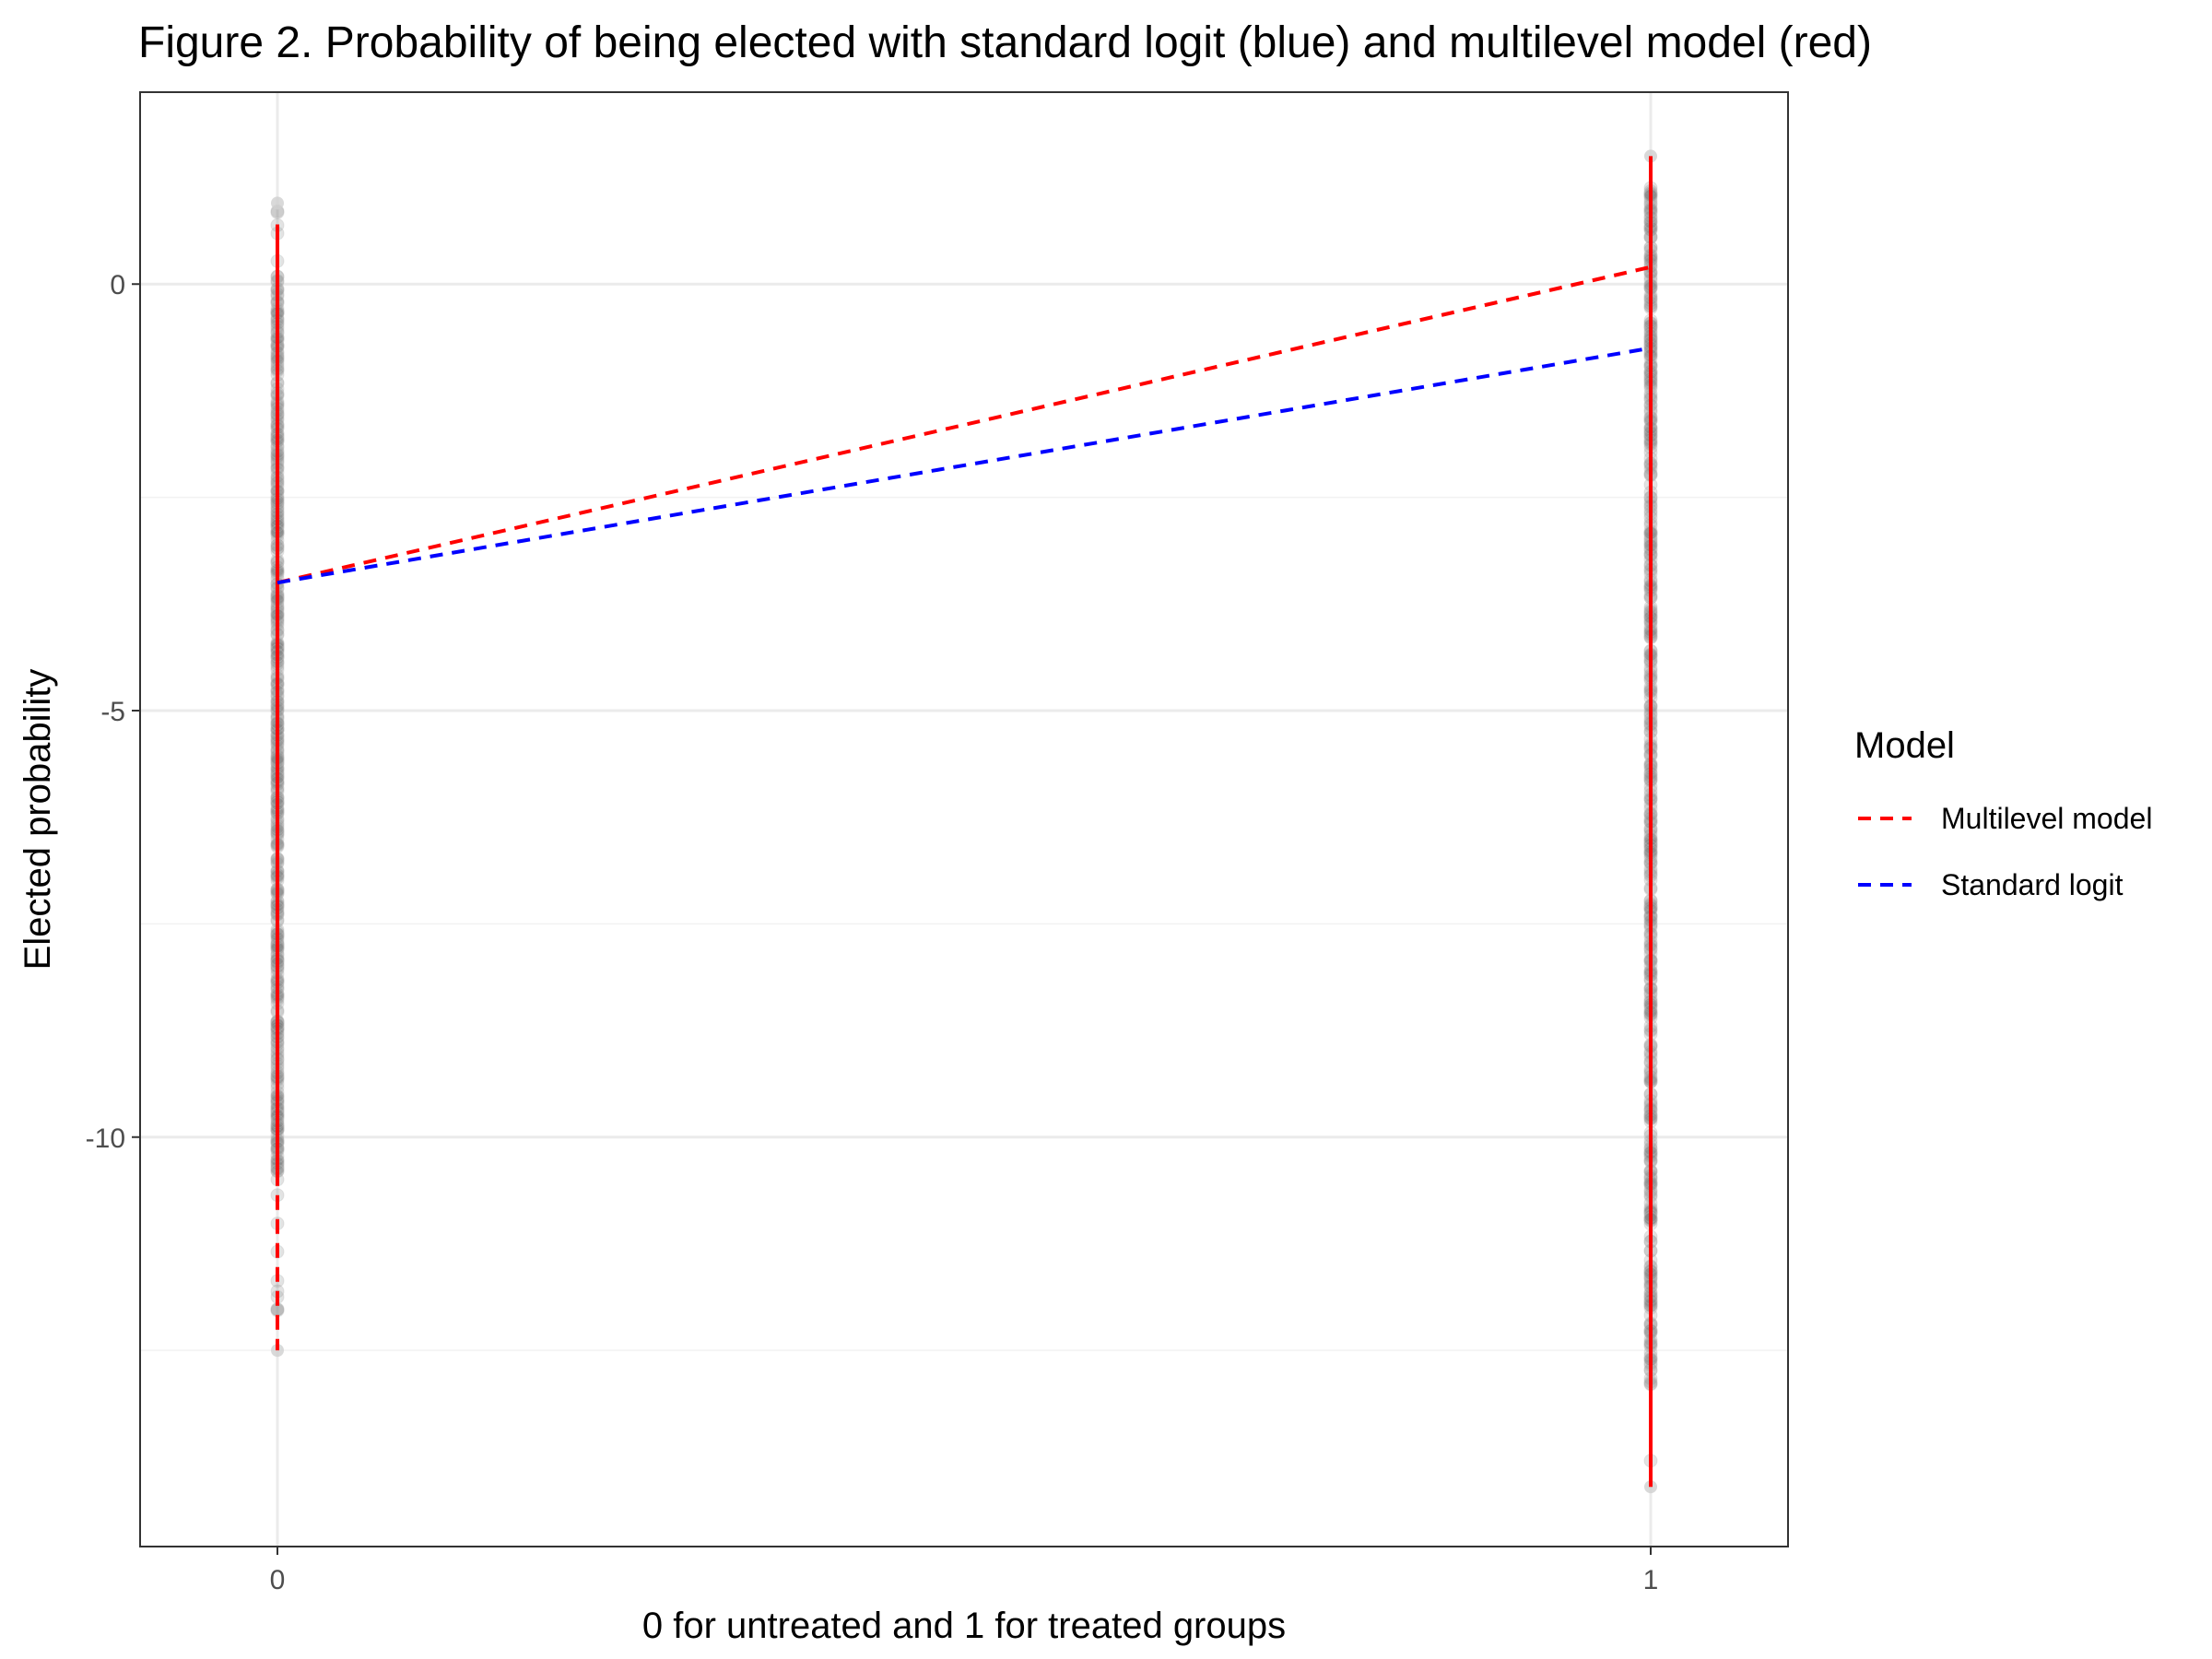  I want to click on series-line-multilevel-model, so click(964, 425).